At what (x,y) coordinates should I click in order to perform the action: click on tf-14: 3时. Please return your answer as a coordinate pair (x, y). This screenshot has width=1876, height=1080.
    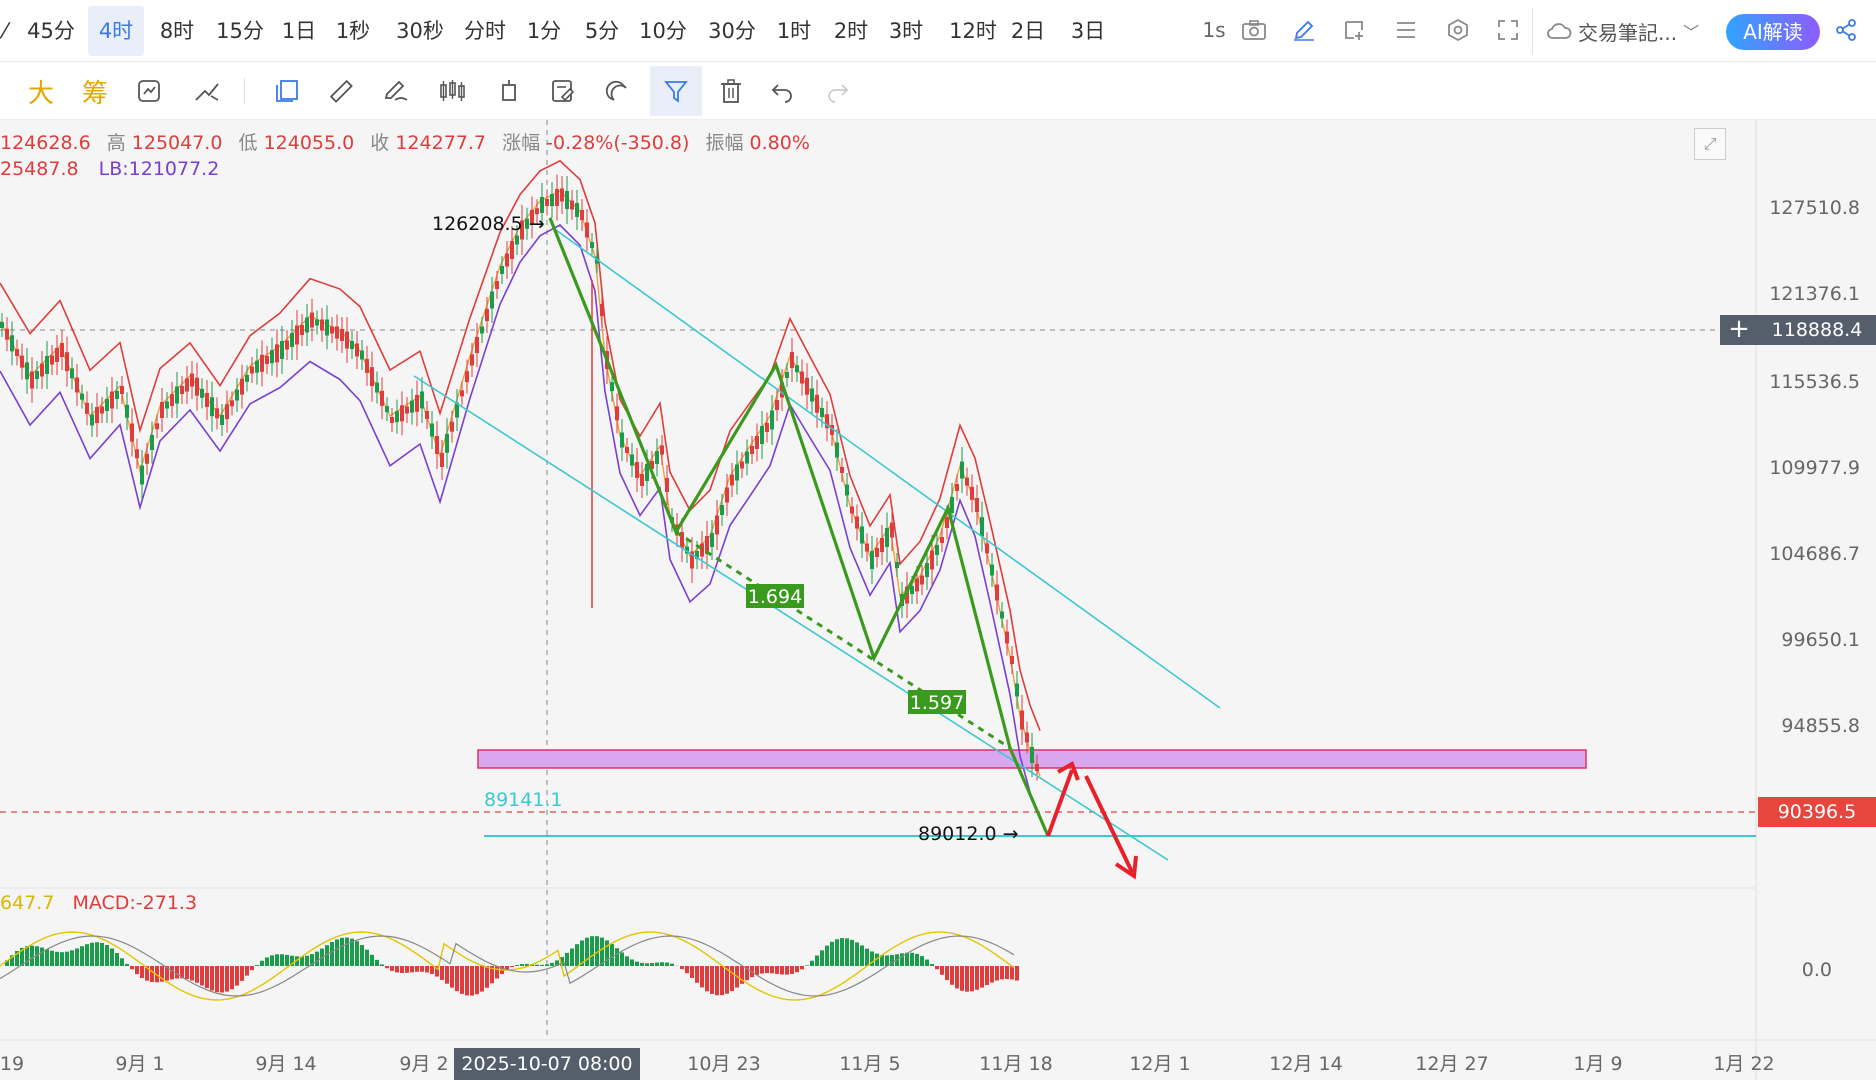
    Looking at the image, I should click on (906, 31).